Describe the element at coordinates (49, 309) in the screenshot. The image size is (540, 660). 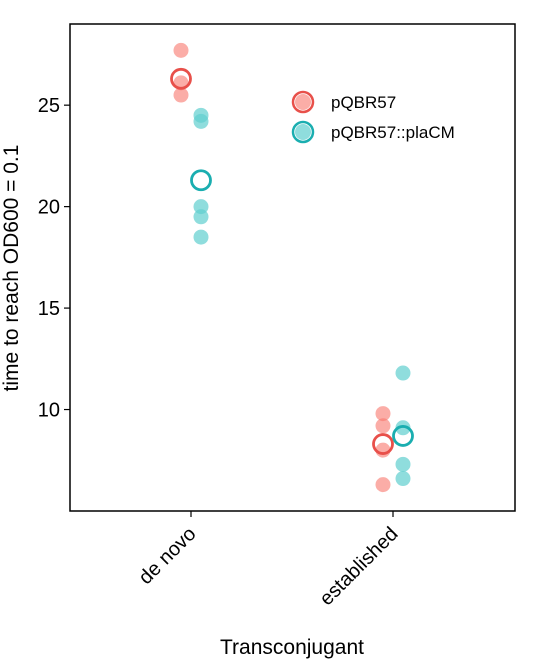
I see `y-tick-label: 15` at that location.